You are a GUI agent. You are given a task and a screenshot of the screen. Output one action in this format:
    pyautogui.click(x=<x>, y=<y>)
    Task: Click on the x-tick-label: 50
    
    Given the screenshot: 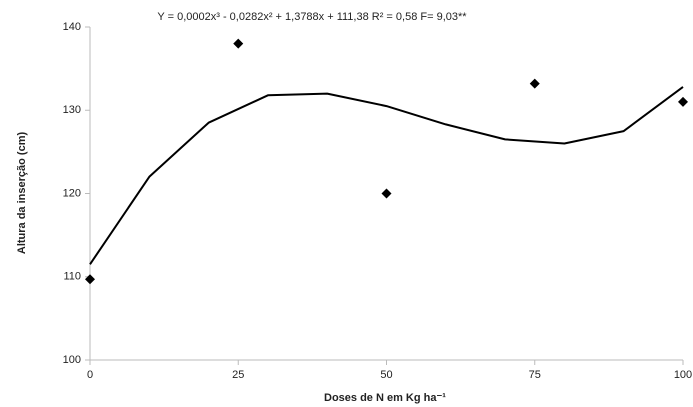 What is the action you would take?
    pyautogui.click(x=386, y=375)
    